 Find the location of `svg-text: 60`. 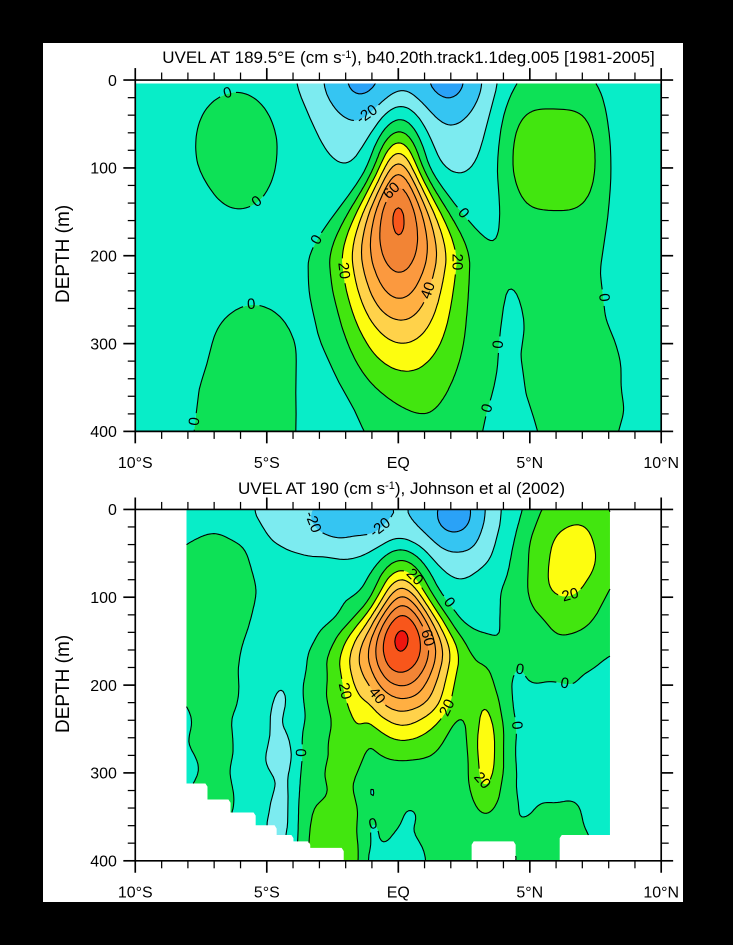

svg-text: 60 is located at coordinates (427, 638).